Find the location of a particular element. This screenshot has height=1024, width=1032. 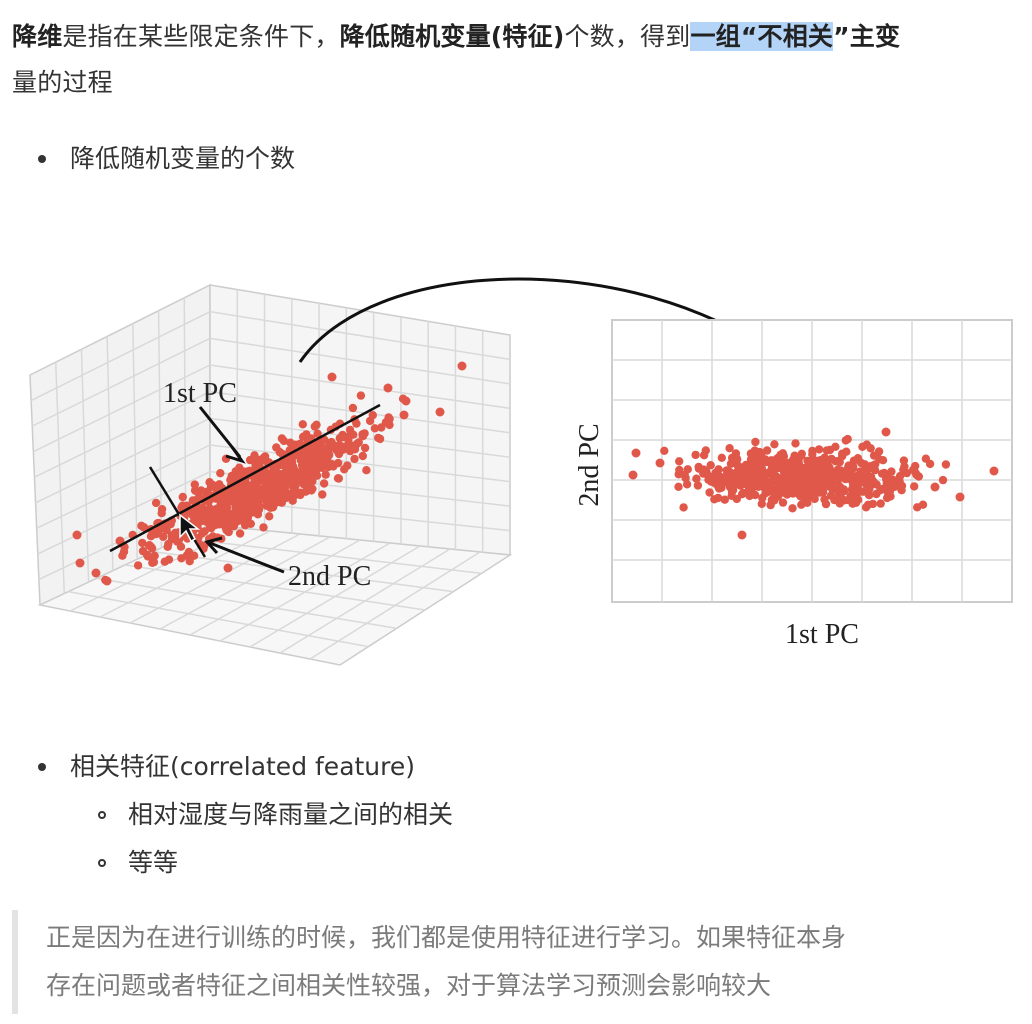

intro-text-2: 个数，得到 is located at coordinates (627, 36).